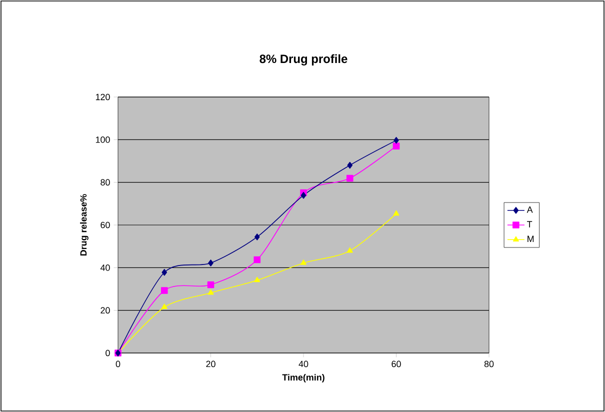 The width and height of the screenshot is (605, 412). I want to click on legend-label: A, so click(529, 209).